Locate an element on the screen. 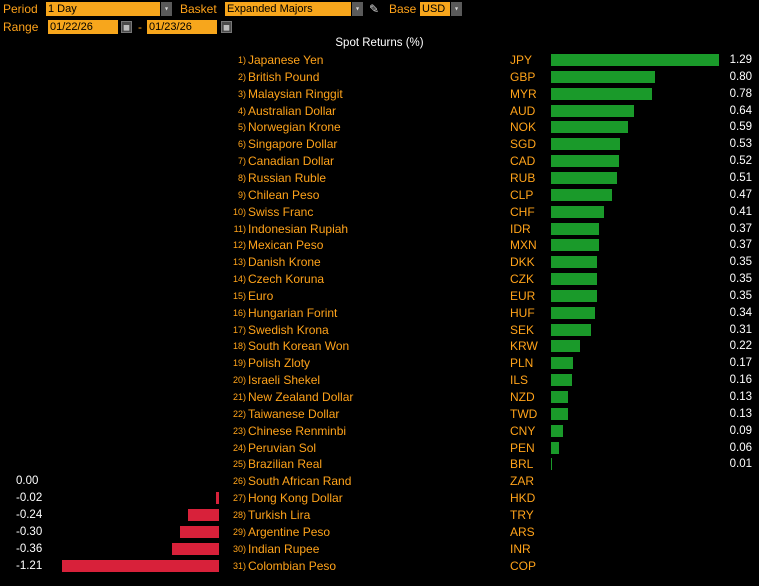 The width and height of the screenshot is (759, 586). currency-code: PEN is located at coordinates (522, 447).